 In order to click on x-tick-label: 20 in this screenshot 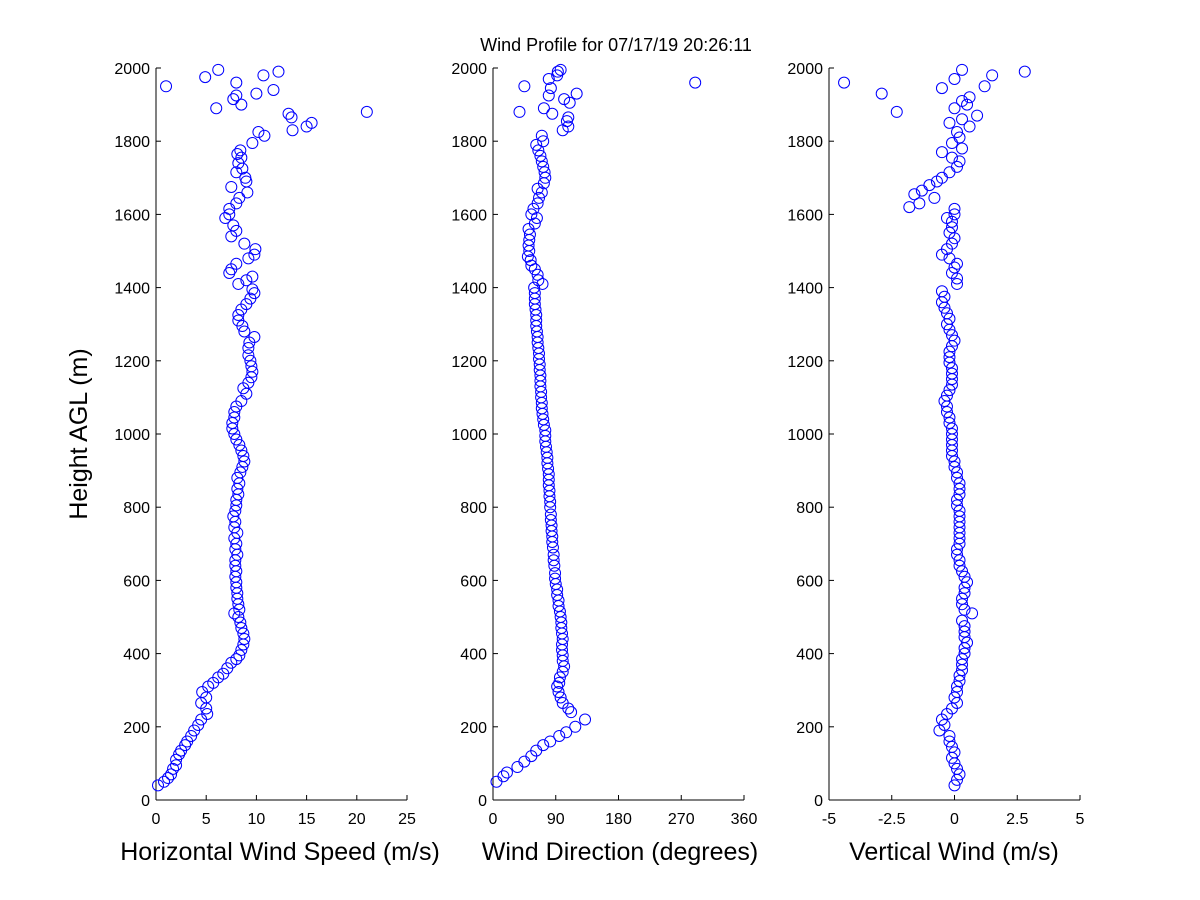, I will do `click(357, 819)`.